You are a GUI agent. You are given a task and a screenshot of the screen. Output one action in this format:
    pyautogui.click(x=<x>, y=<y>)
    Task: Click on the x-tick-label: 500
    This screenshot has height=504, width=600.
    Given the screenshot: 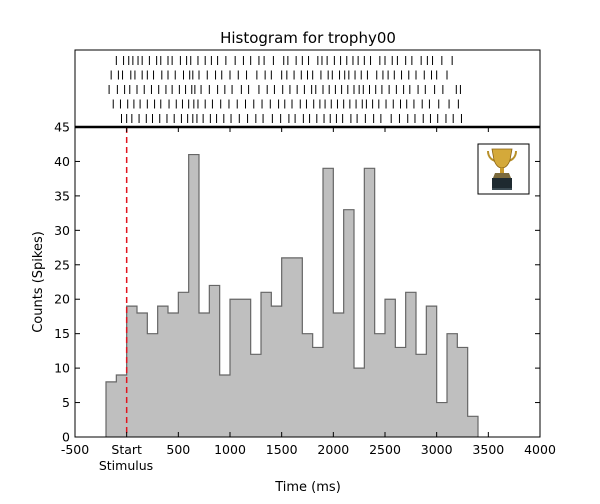 What is the action you would take?
    pyautogui.click(x=178, y=449)
    